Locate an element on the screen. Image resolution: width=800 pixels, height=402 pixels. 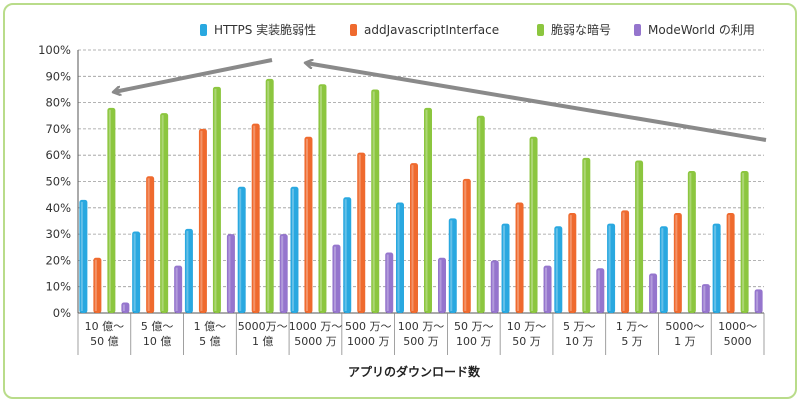
x-tick-label: 500 万 is located at coordinates (421, 341).